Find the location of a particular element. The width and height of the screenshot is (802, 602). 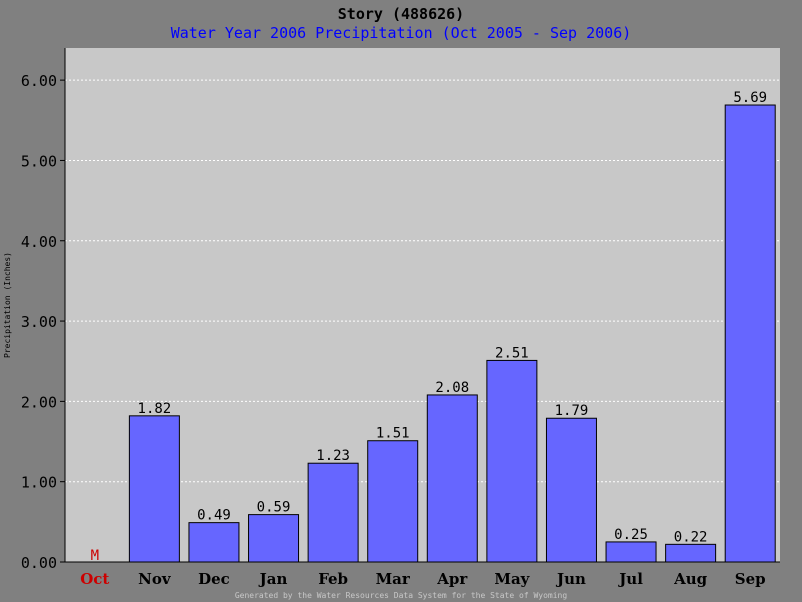

data-label: 0.22 is located at coordinates (691, 537).